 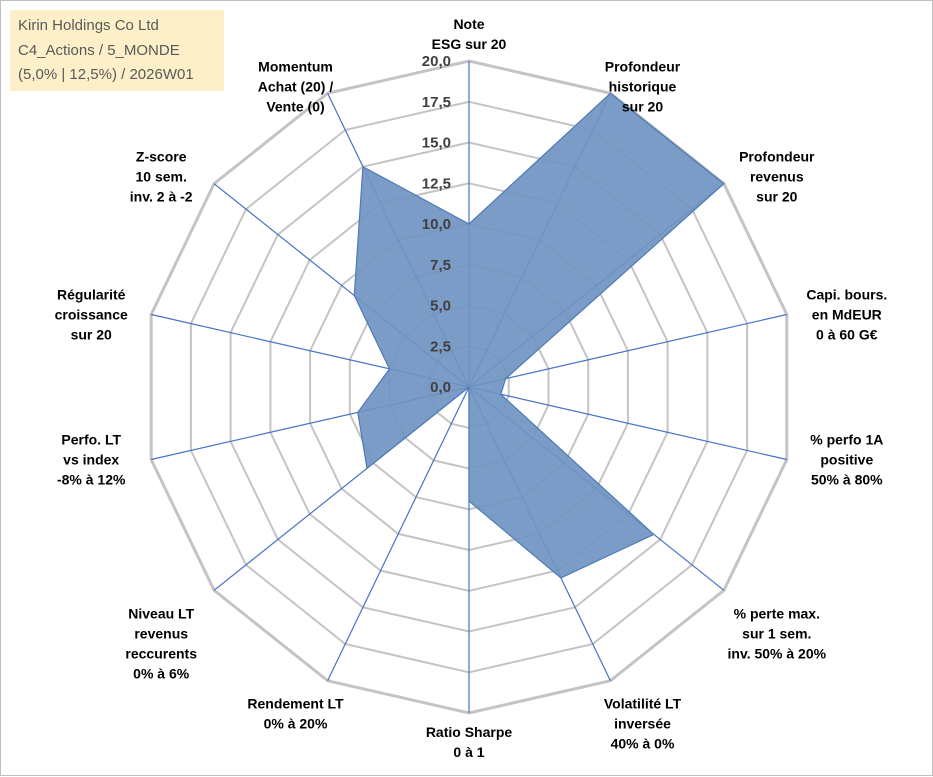 What do you see at coordinates (436, 61) in the screenshot?
I see `tick-label: 20,0` at bounding box center [436, 61].